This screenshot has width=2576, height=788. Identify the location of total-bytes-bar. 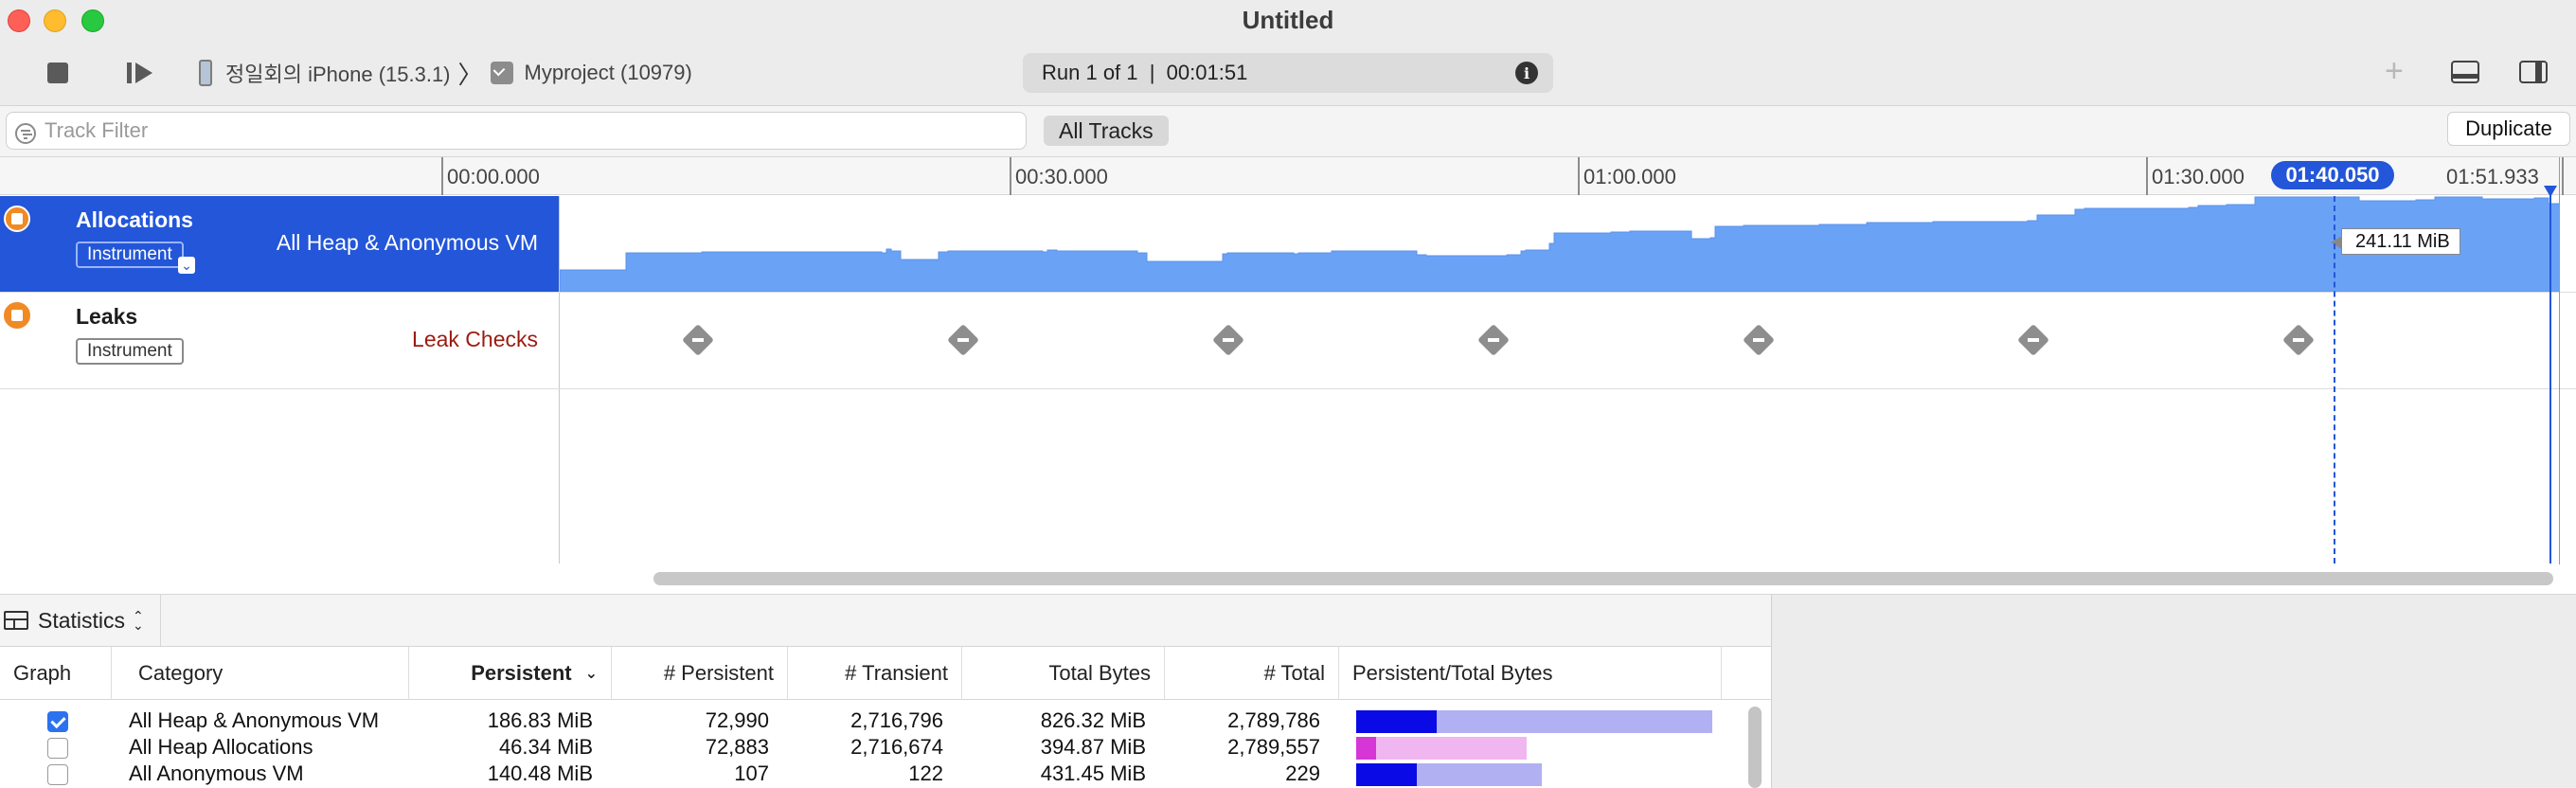
(1441, 748).